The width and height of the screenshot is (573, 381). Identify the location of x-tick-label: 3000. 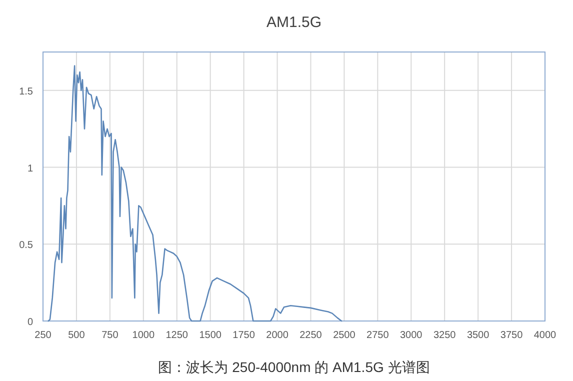
(411, 335).